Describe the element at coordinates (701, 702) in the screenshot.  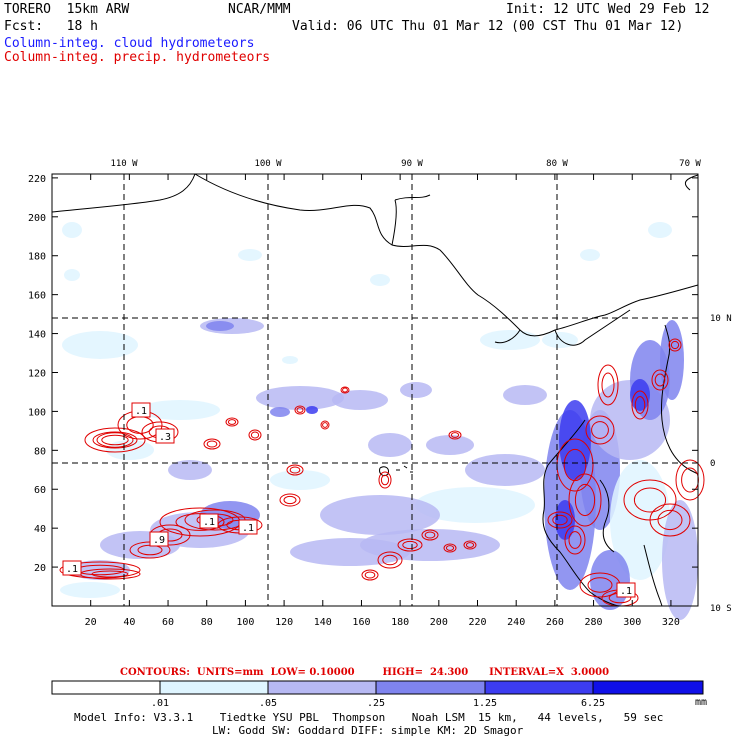
I see `legend-units: mm` at that location.